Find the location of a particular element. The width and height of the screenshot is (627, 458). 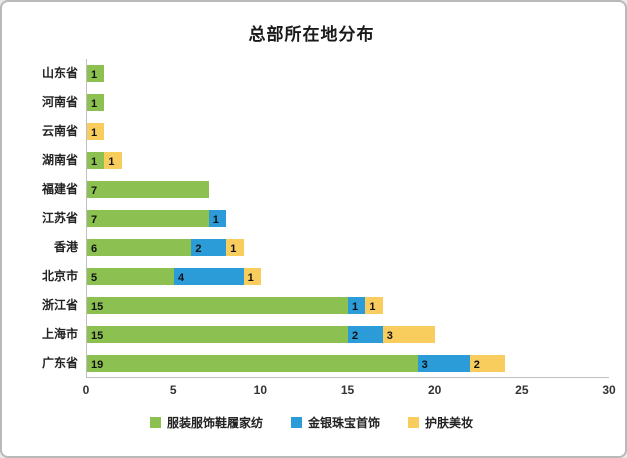

x-axis-tick-label: 0 is located at coordinates (86, 390).